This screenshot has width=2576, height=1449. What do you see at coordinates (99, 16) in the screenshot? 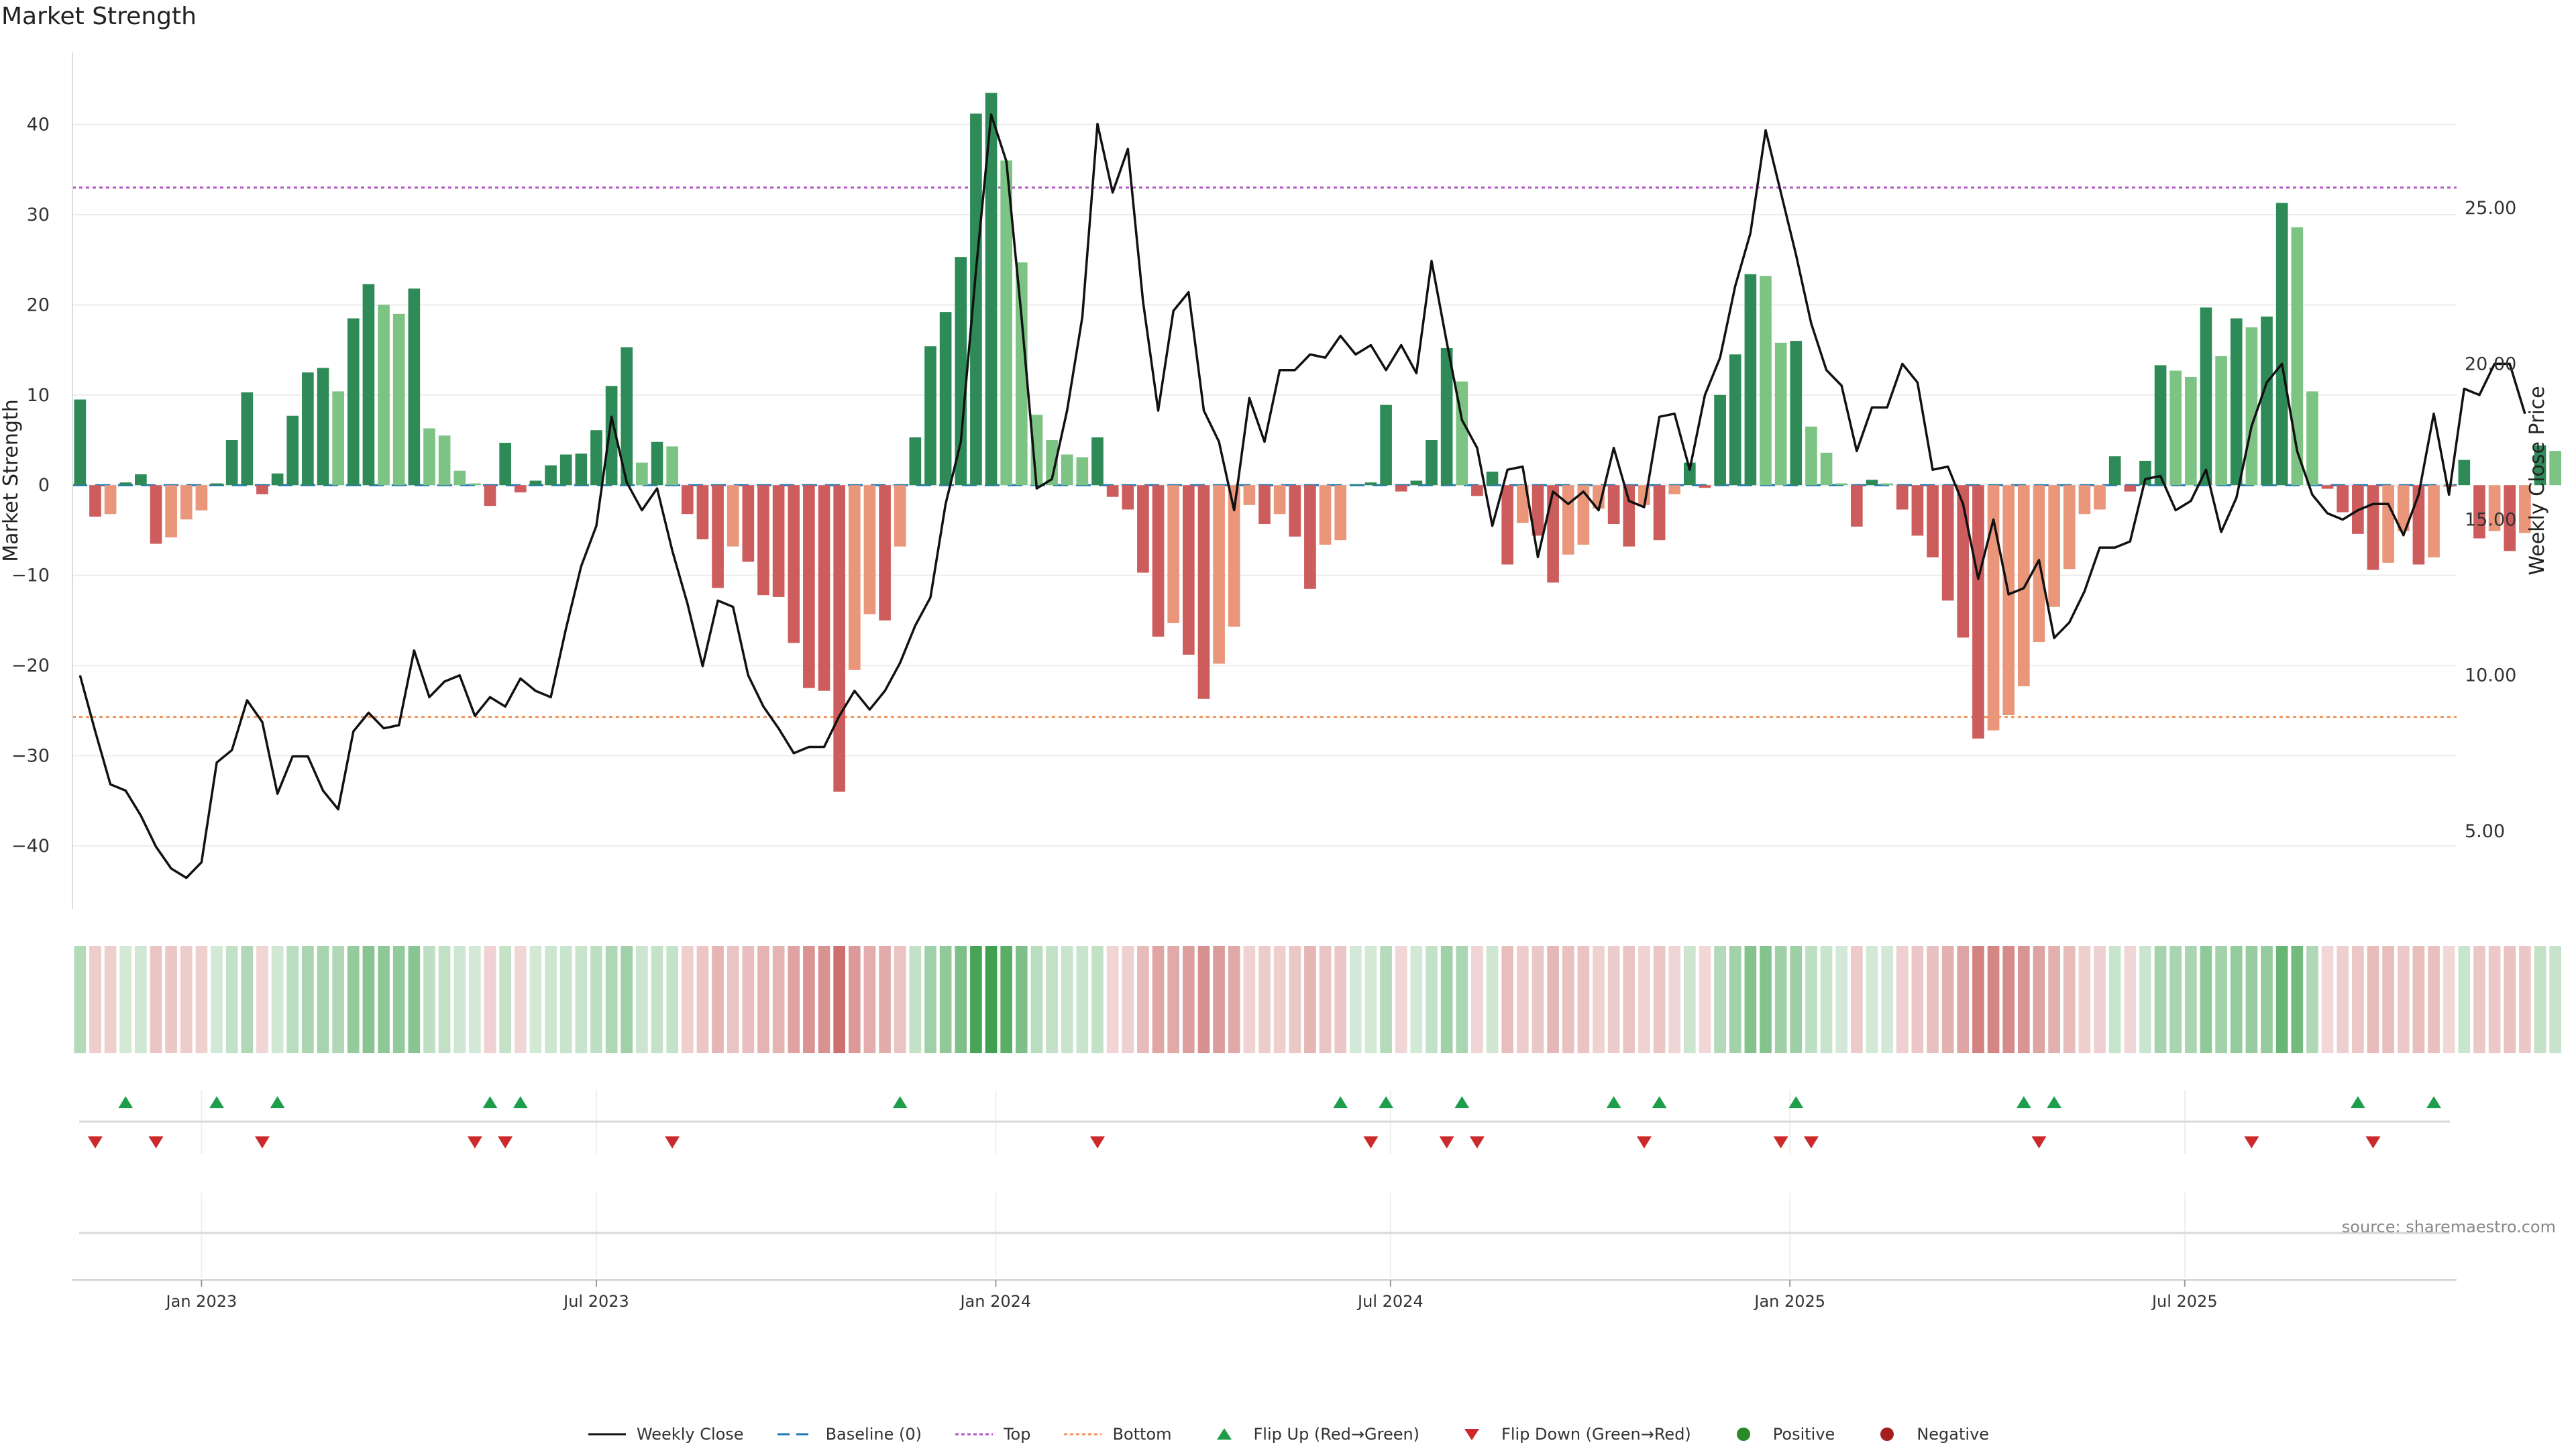
I see `chart-title: Market Strength` at bounding box center [99, 16].